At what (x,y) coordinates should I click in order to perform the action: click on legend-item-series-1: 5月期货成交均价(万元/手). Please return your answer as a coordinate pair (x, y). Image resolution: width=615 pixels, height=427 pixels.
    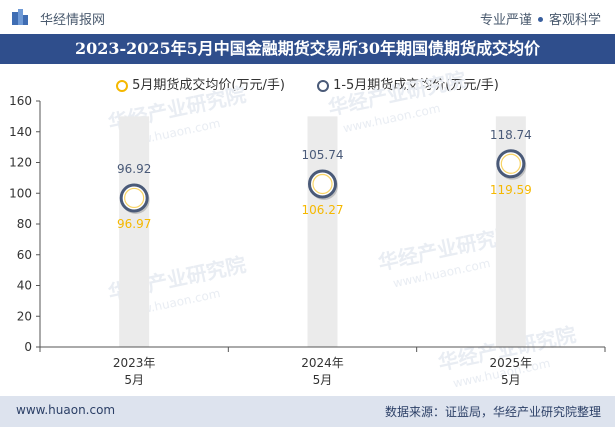
    Looking at the image, I should click on (200, 83).